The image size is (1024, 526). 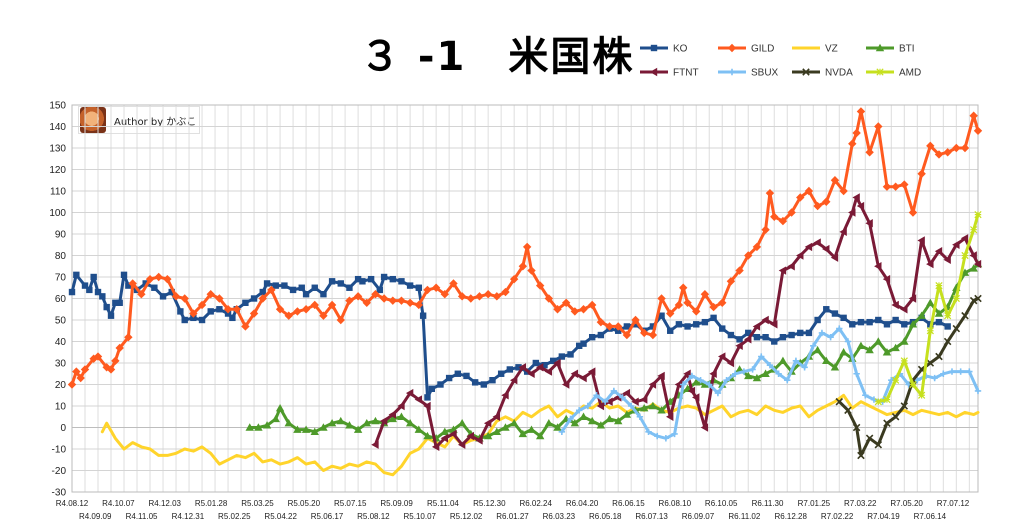 I want to click on legend-marker-sbux, so click(x=732, y=72).